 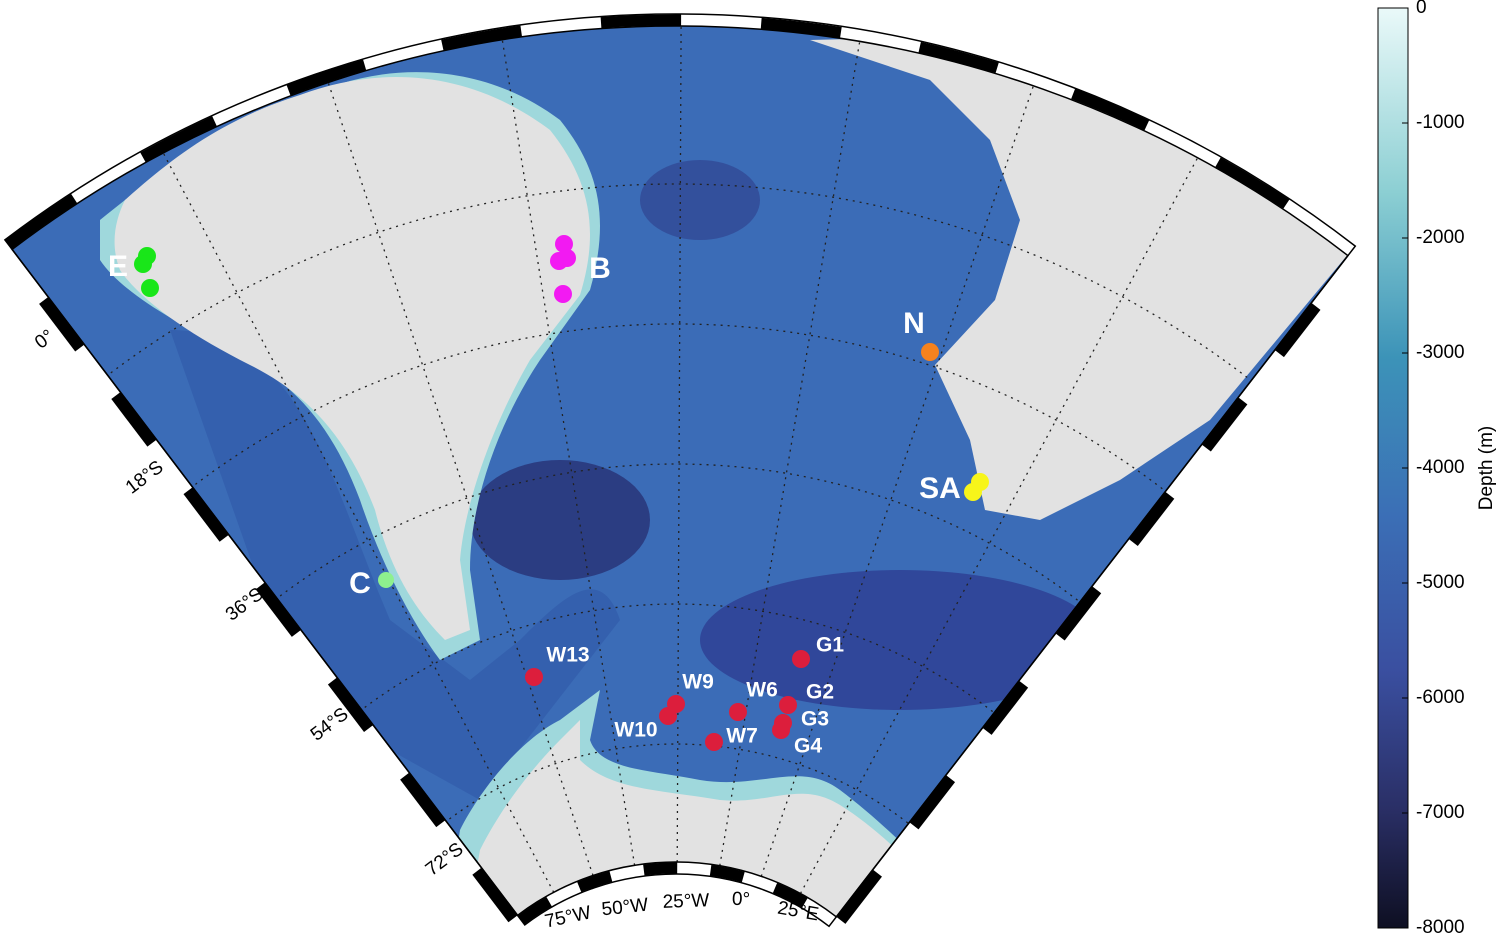 What do you see at coordinates (1440, 582) in the screenshot?
I see `colorbar-tick-label: -5000` at bounding box center [1440, 582].